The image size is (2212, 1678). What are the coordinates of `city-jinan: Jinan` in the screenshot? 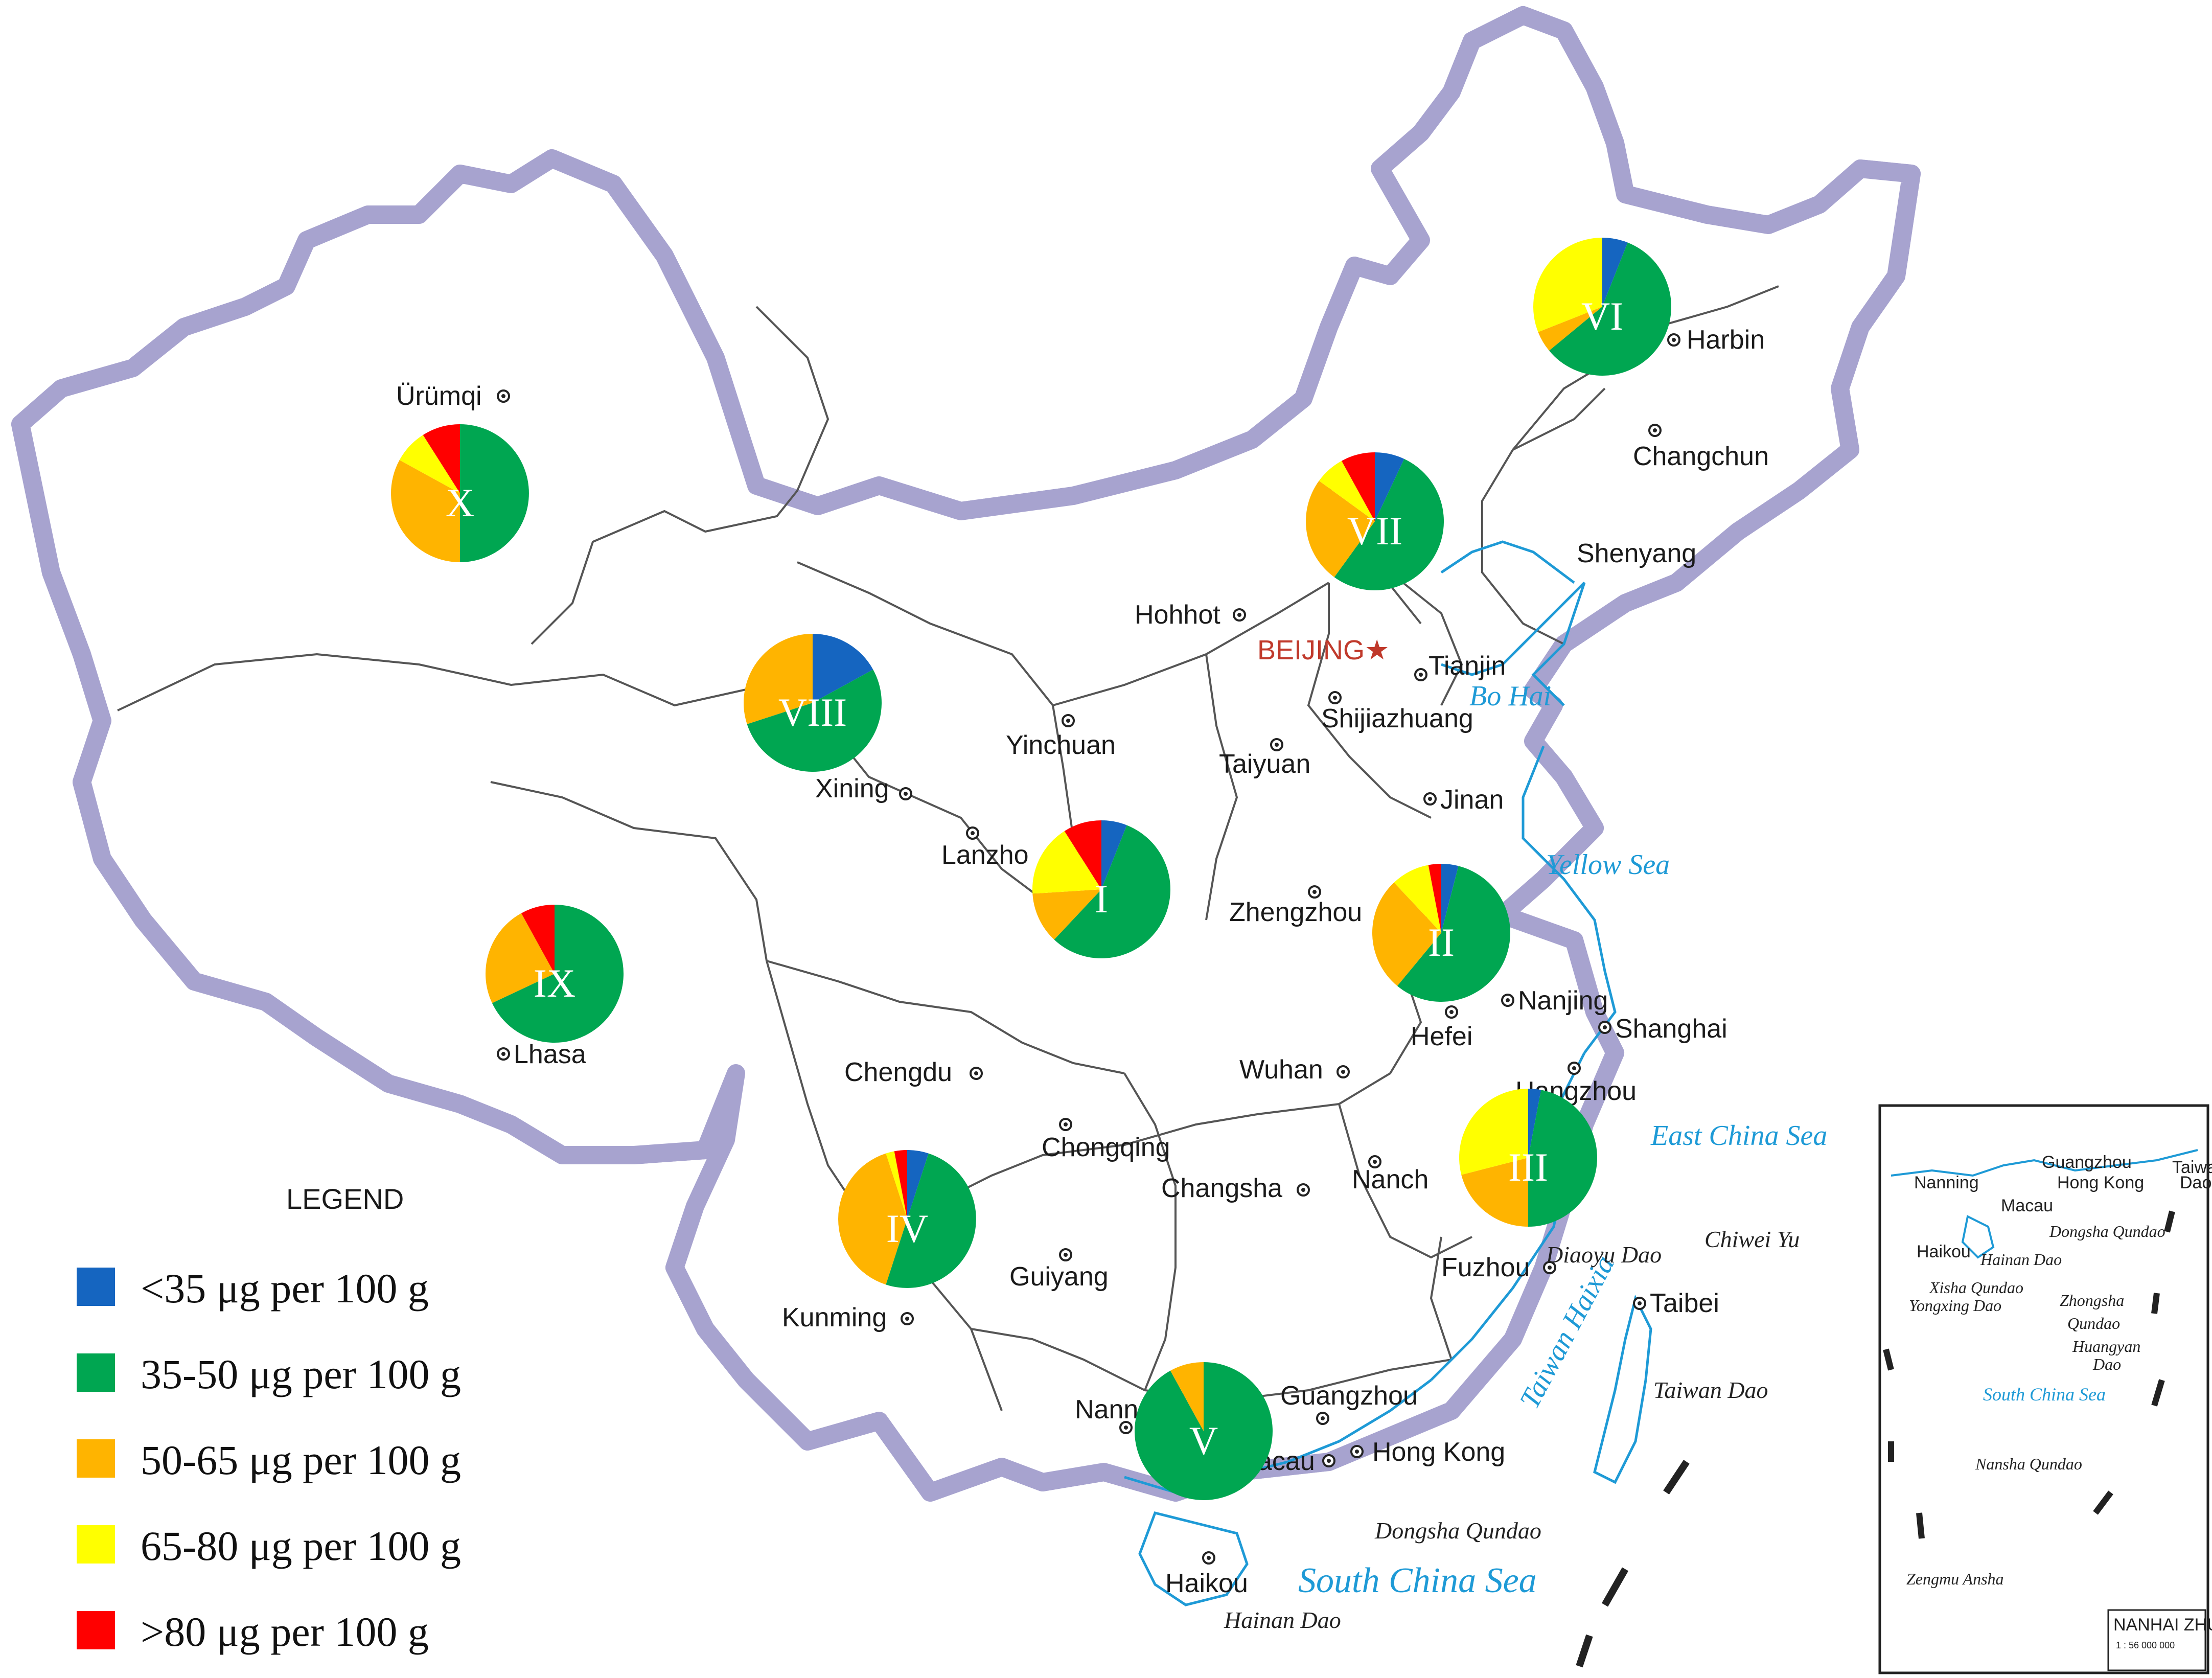 It's located at (1463, 800).